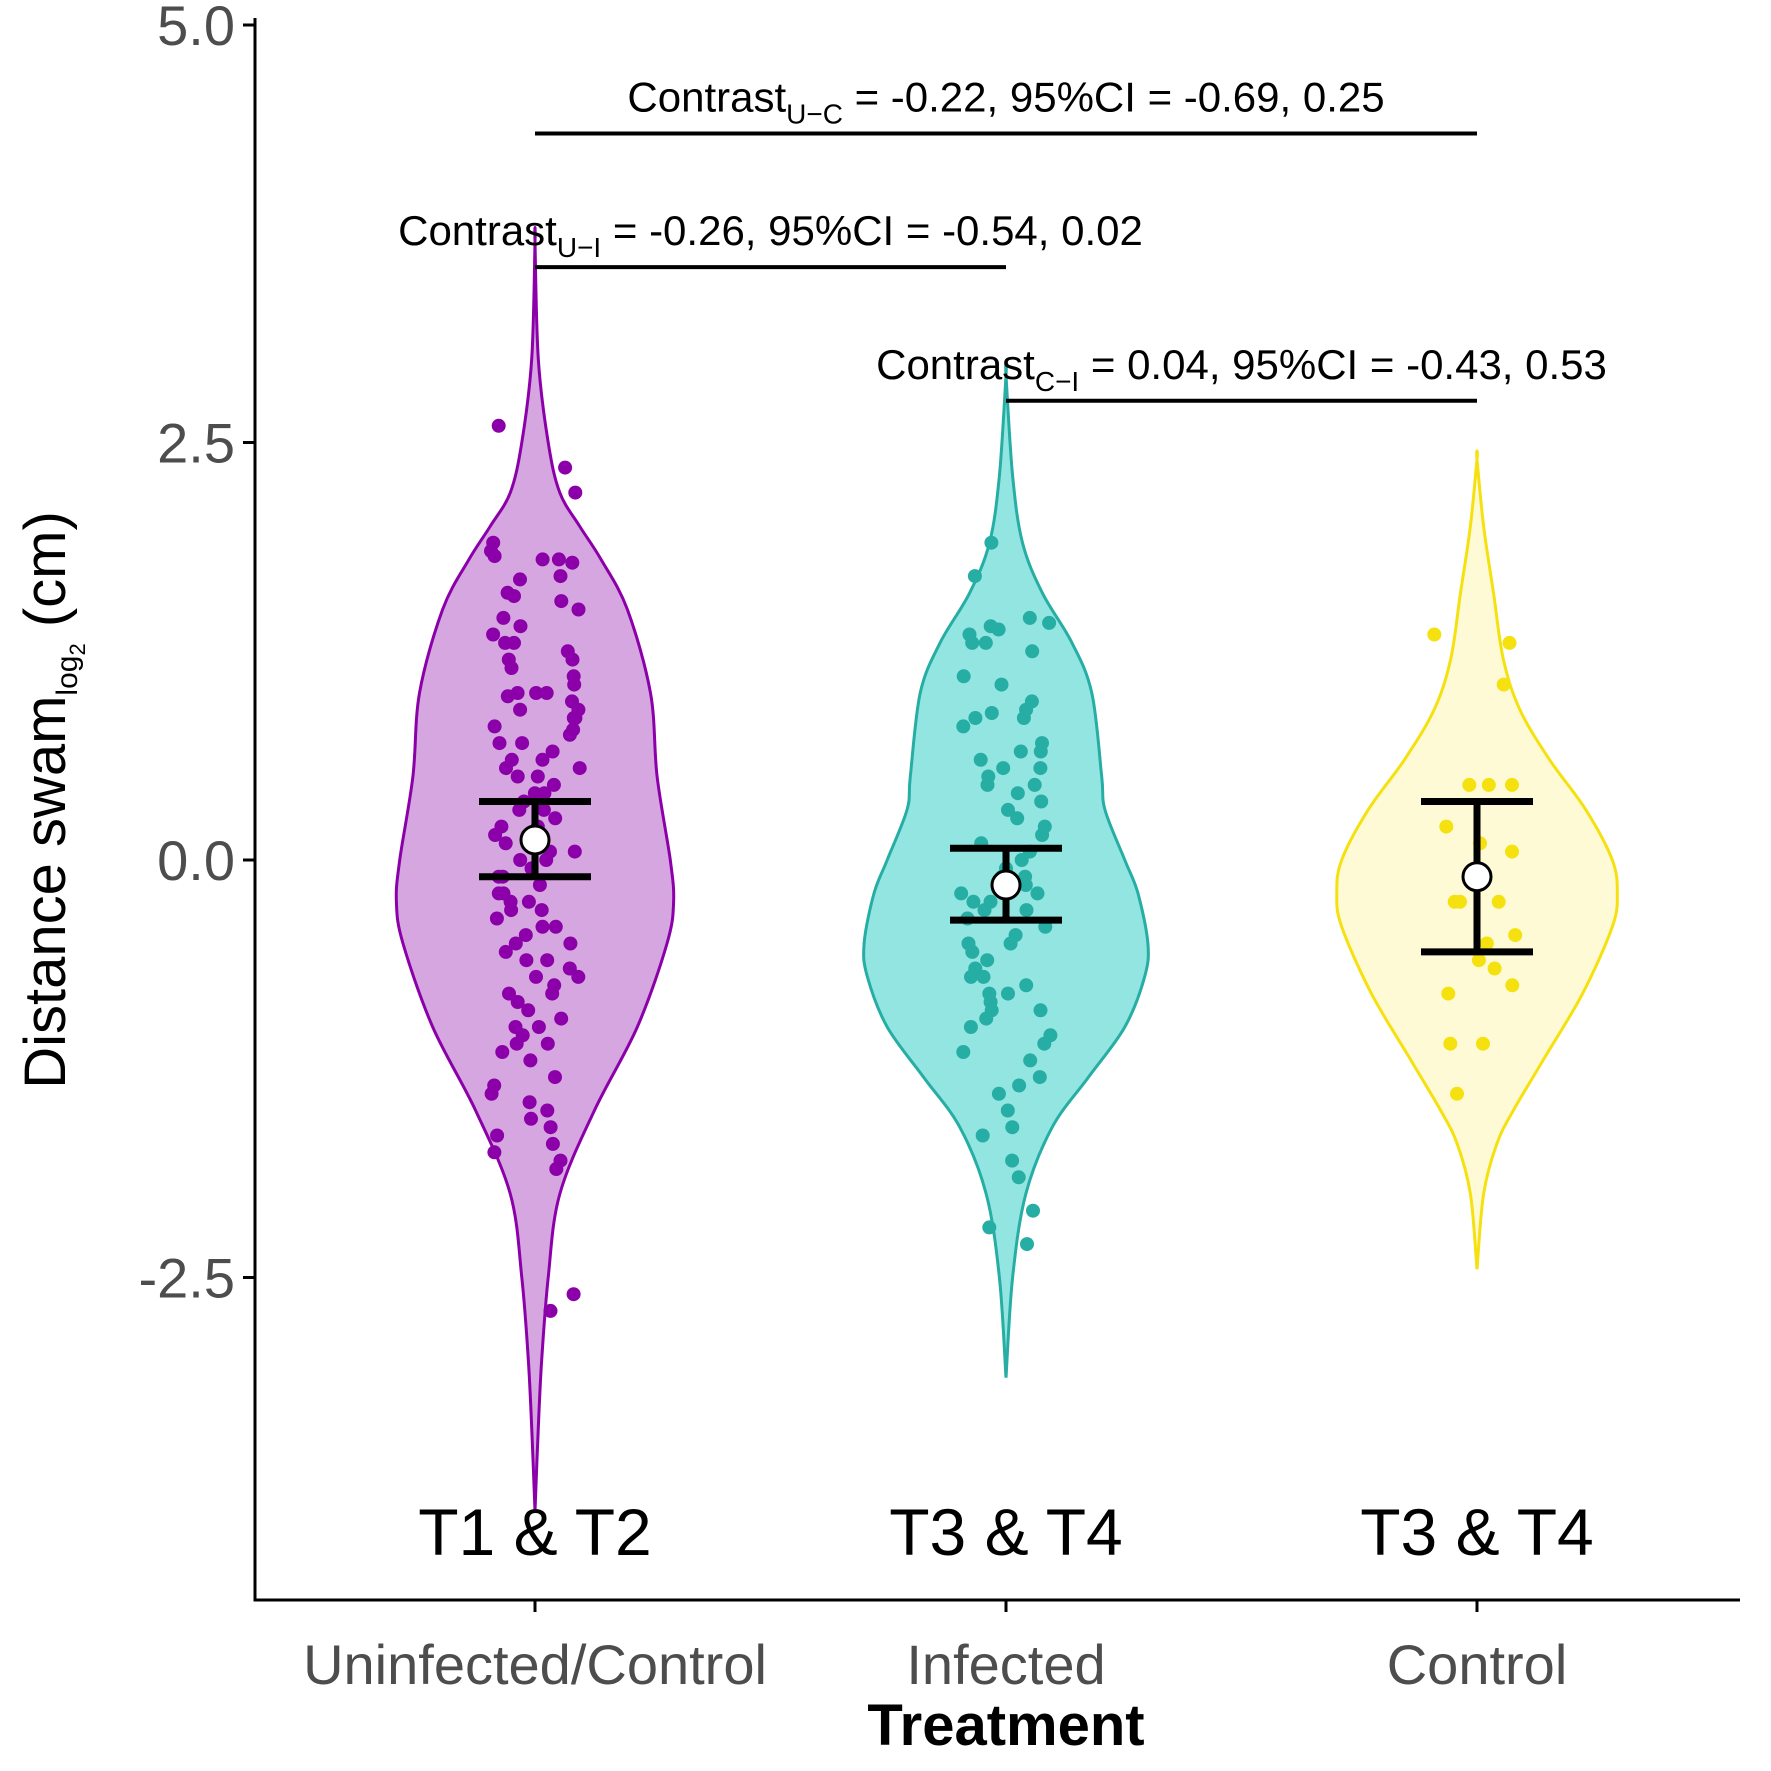 The height and width of the screenshot is (1771, 1771). What do you see at coordinates (535, 1532) in the screenshot?
I see `period-label: T1 & T2` at bounding box center [535, 1532].